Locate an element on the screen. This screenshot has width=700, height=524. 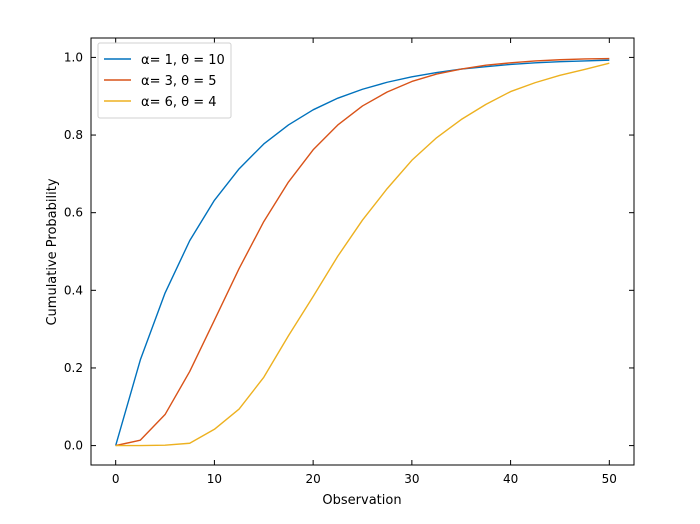
legend: α= 1, θ = 10 α= 3, θ = 5 α= 6, θ = 4 is located at coordinates (164, 80).